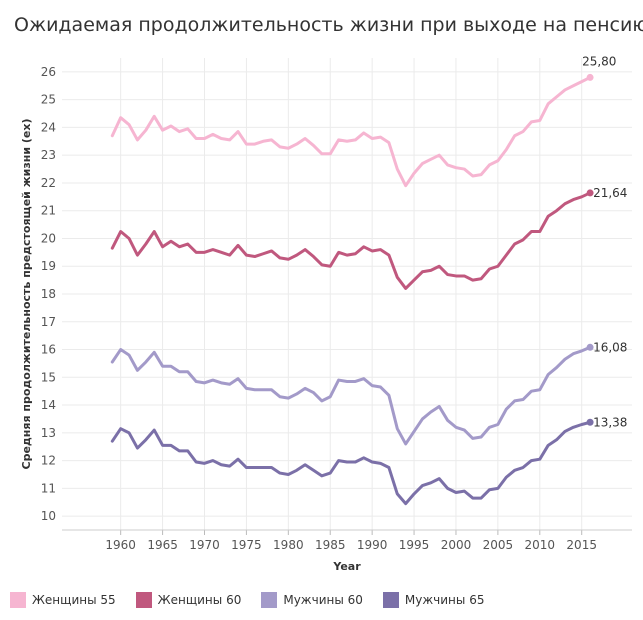 The height and width of the screenshot is (620, 643). I want to click on y-tick-label: 14, so click(48, 405).